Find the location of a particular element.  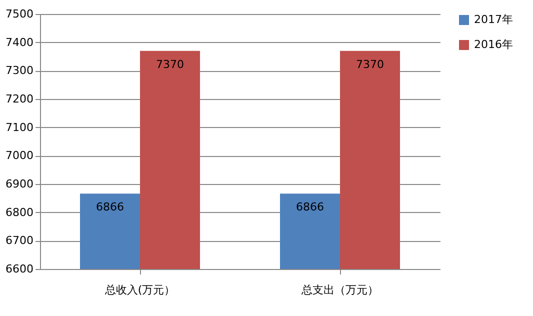

legend-label: 2017年 is located at coordinates (493, 19).